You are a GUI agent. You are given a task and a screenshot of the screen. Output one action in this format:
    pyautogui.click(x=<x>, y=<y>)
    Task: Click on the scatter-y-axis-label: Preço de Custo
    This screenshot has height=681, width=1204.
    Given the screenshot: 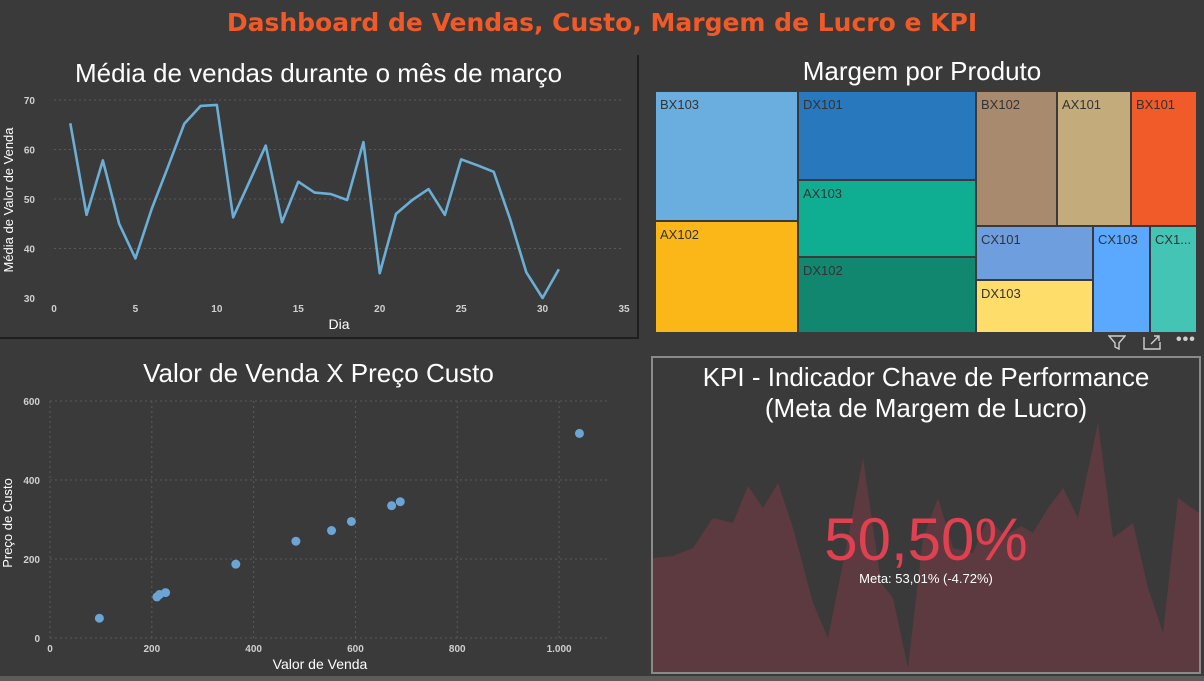 What is the action you would take?
    pyautogui.click(x=7, y=523)
    